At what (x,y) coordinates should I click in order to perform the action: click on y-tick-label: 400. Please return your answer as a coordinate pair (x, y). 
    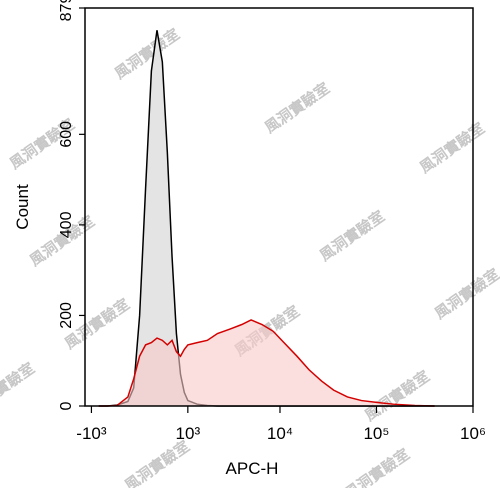
    Looking at the image, I should click on (66, 224).